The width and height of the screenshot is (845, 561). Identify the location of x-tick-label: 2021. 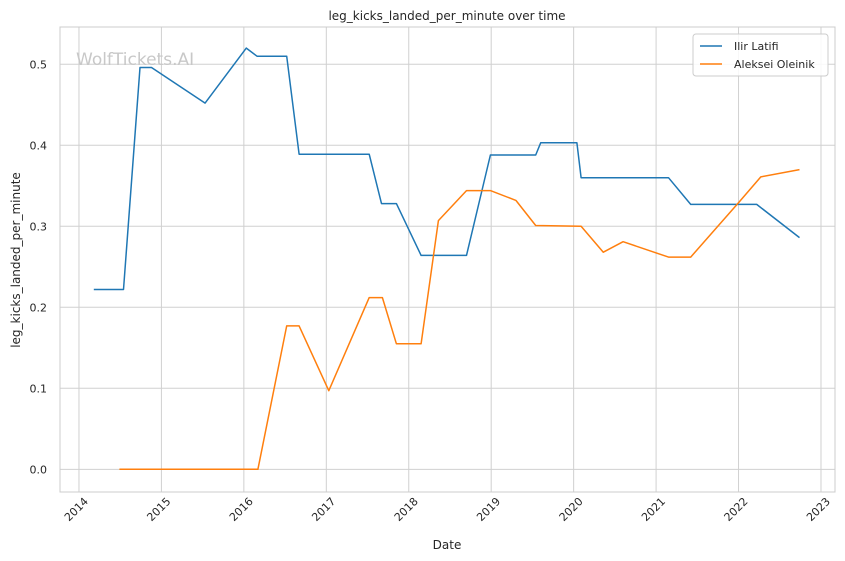
(653, 509).